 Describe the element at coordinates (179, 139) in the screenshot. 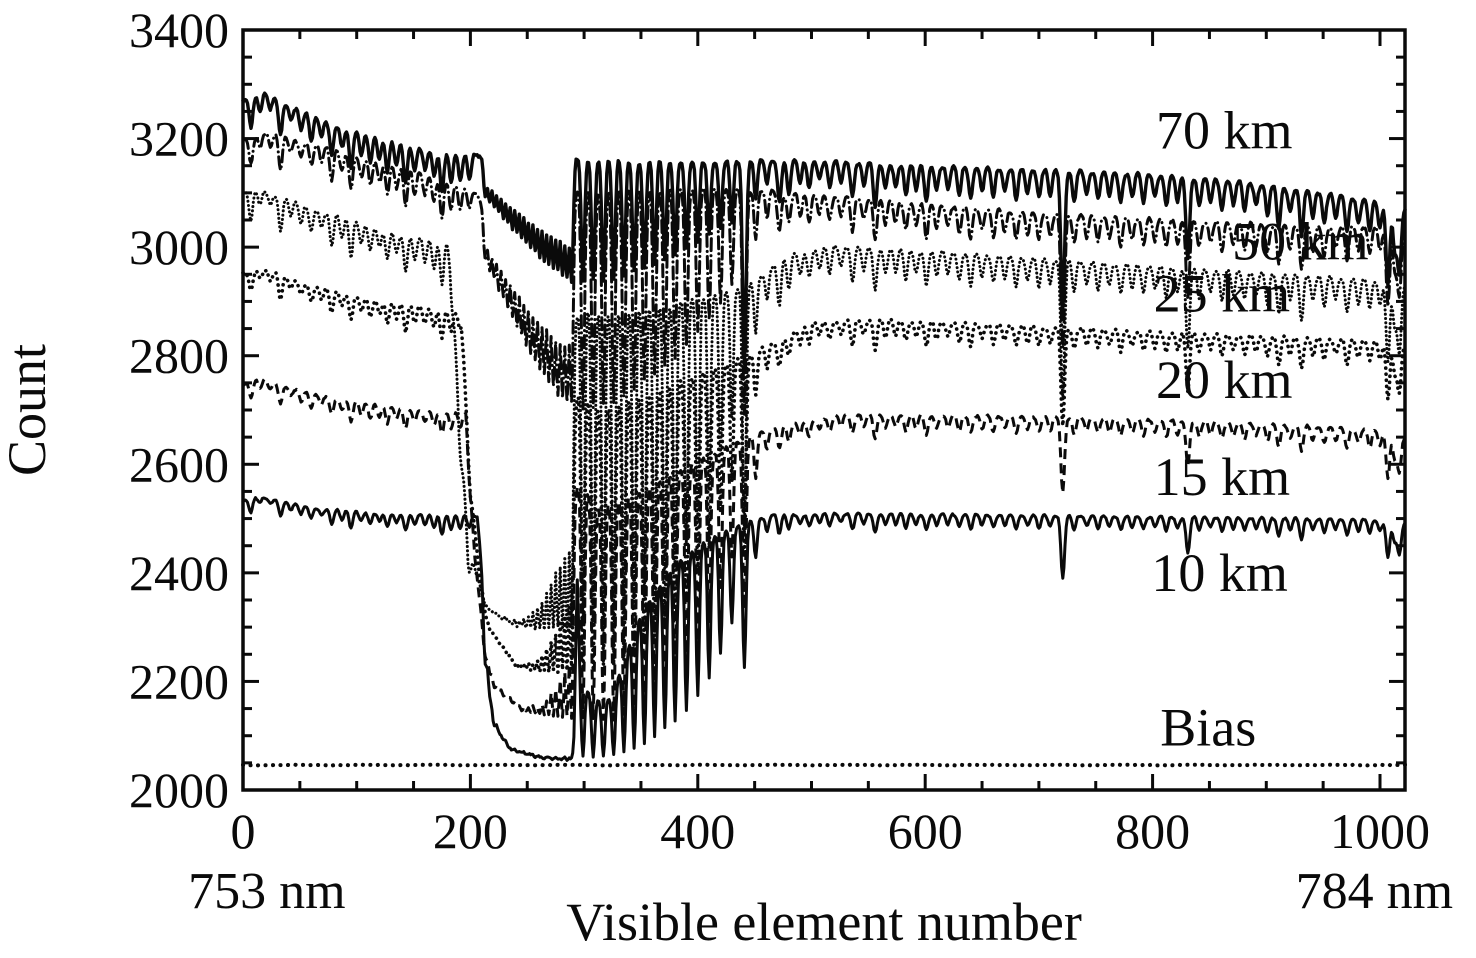

I see `y-tick-label: 3200` at that location.